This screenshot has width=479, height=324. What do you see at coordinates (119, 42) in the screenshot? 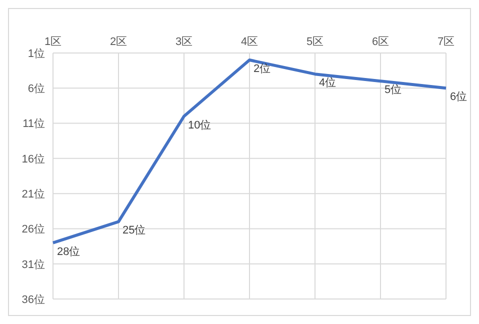
I see `x-tick-label: 2区` at bounding box center [119, 42].